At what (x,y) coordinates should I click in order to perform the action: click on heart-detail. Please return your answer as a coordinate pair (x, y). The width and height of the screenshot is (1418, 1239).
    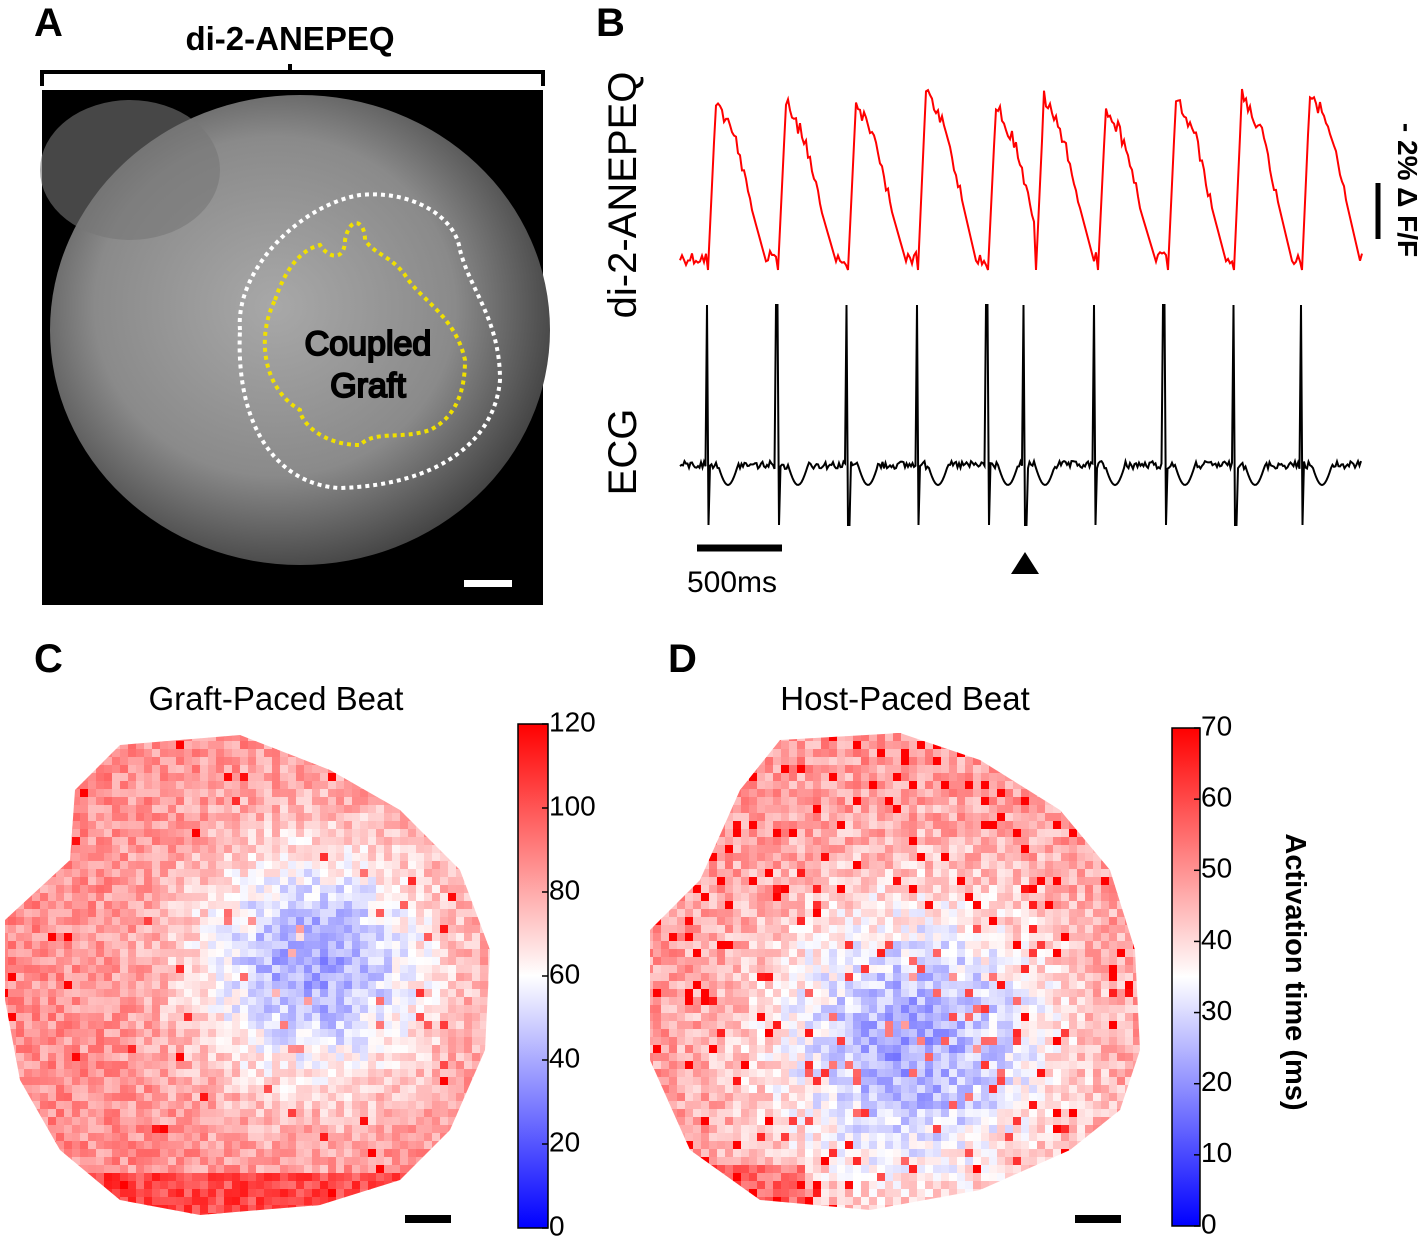
    Looking at the image, I should click on (130, 170).